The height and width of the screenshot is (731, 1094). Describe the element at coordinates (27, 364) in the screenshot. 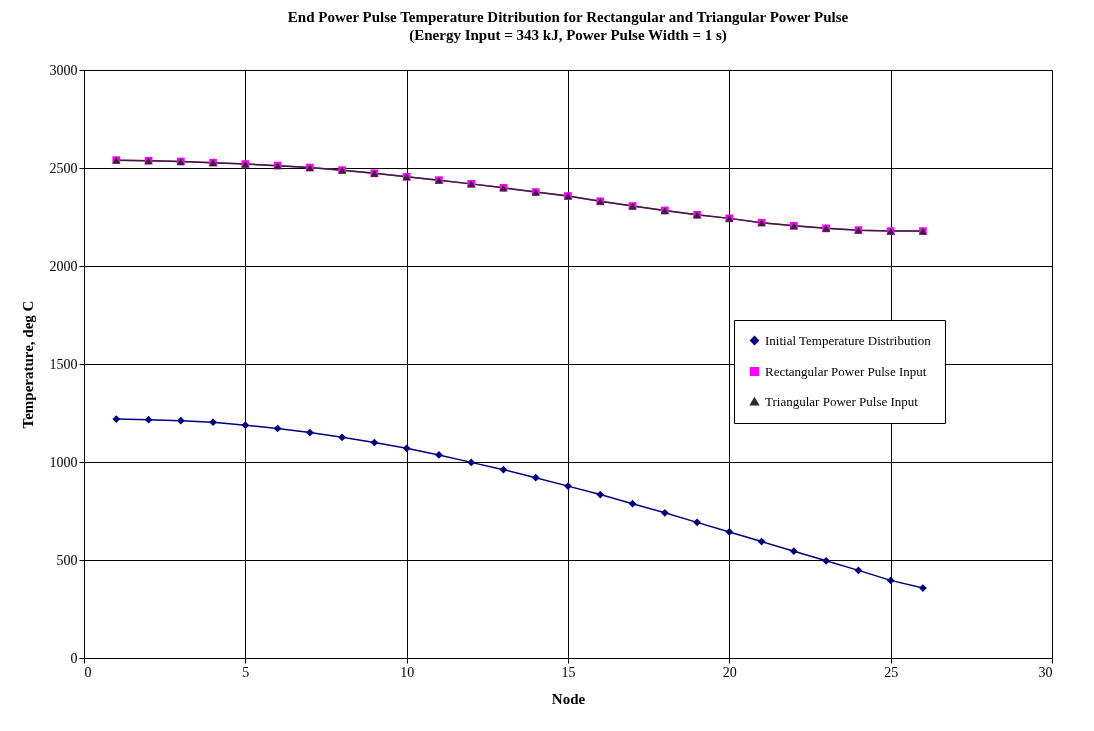

I see `y-axis-title: Temperature, deg C` at that location.